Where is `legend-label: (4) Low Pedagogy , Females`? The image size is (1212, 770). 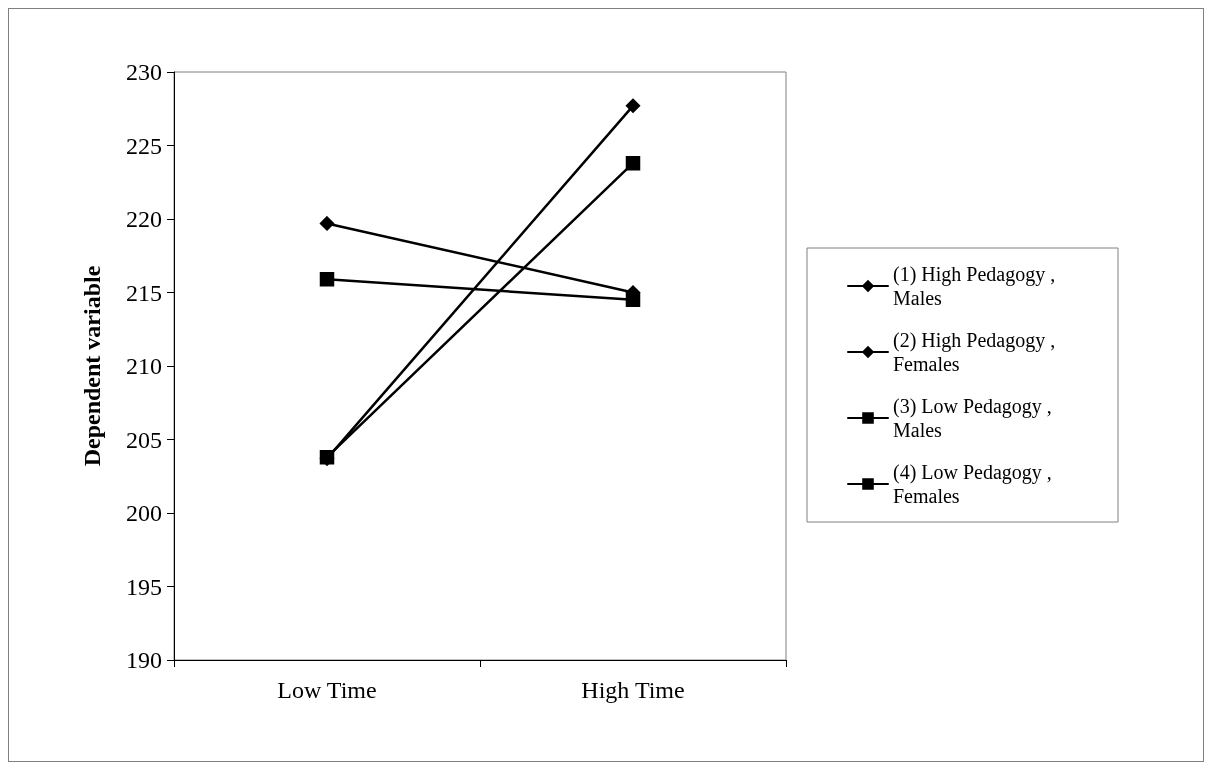 legend-label: (4) Low Pedagogy , Females is located at coordinates (975, 484).